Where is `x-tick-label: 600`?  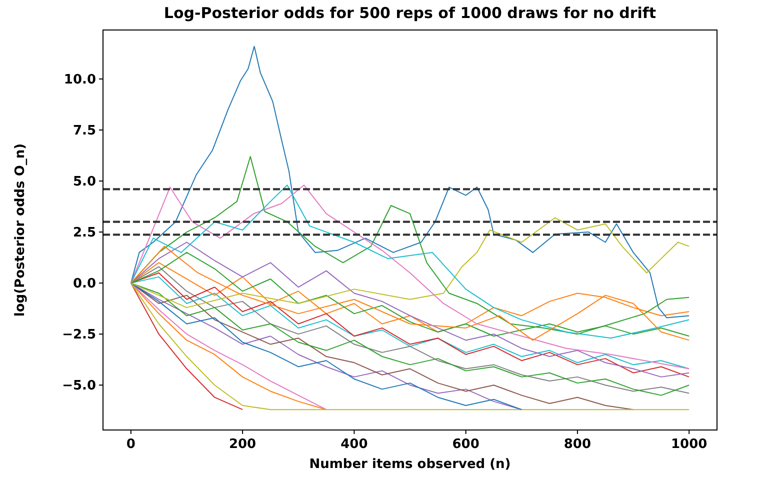
x-tick-label: 600 is located at coordinates (466, 444).